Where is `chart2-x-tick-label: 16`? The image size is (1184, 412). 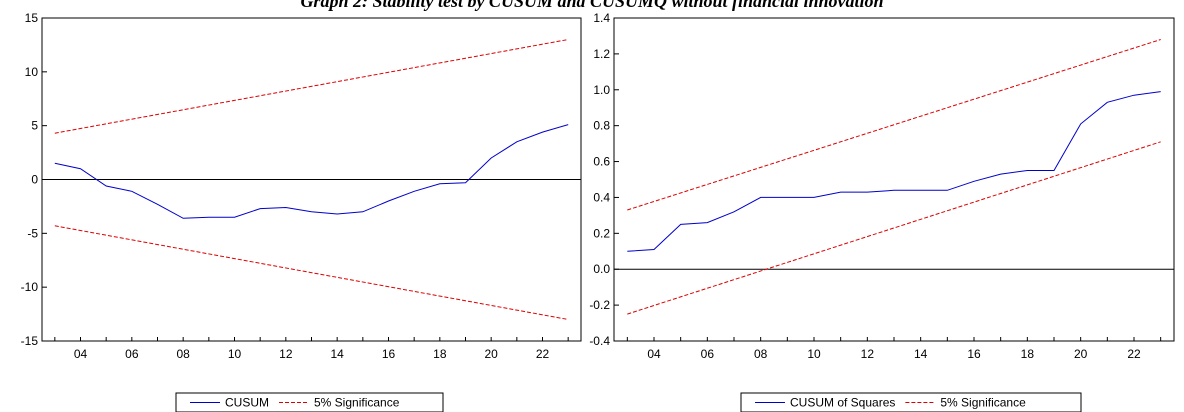 chart2-x-tick-label: 16 is located at coordinates (974, 354).